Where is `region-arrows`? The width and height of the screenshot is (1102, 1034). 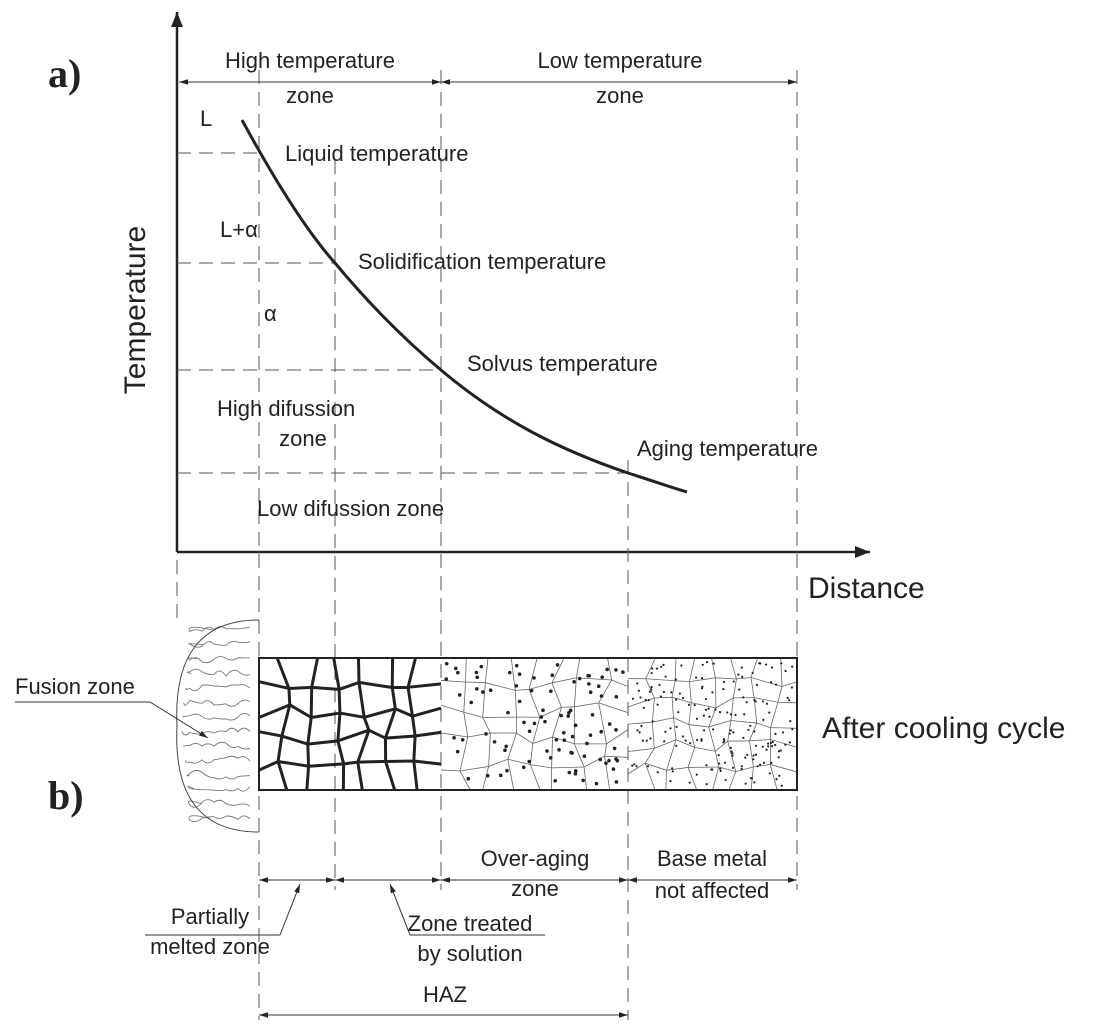
region-arrows is located at coordinates (471, 947).